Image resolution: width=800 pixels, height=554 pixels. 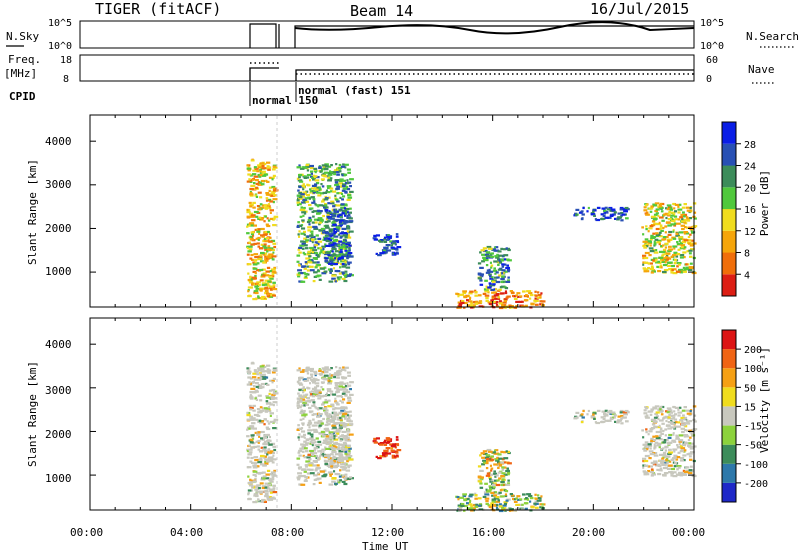 What do you see at coordinates (20, 73) in the screenshot?
I see `freq-unit-label: [MHz]` at bounding box center [20, 73].